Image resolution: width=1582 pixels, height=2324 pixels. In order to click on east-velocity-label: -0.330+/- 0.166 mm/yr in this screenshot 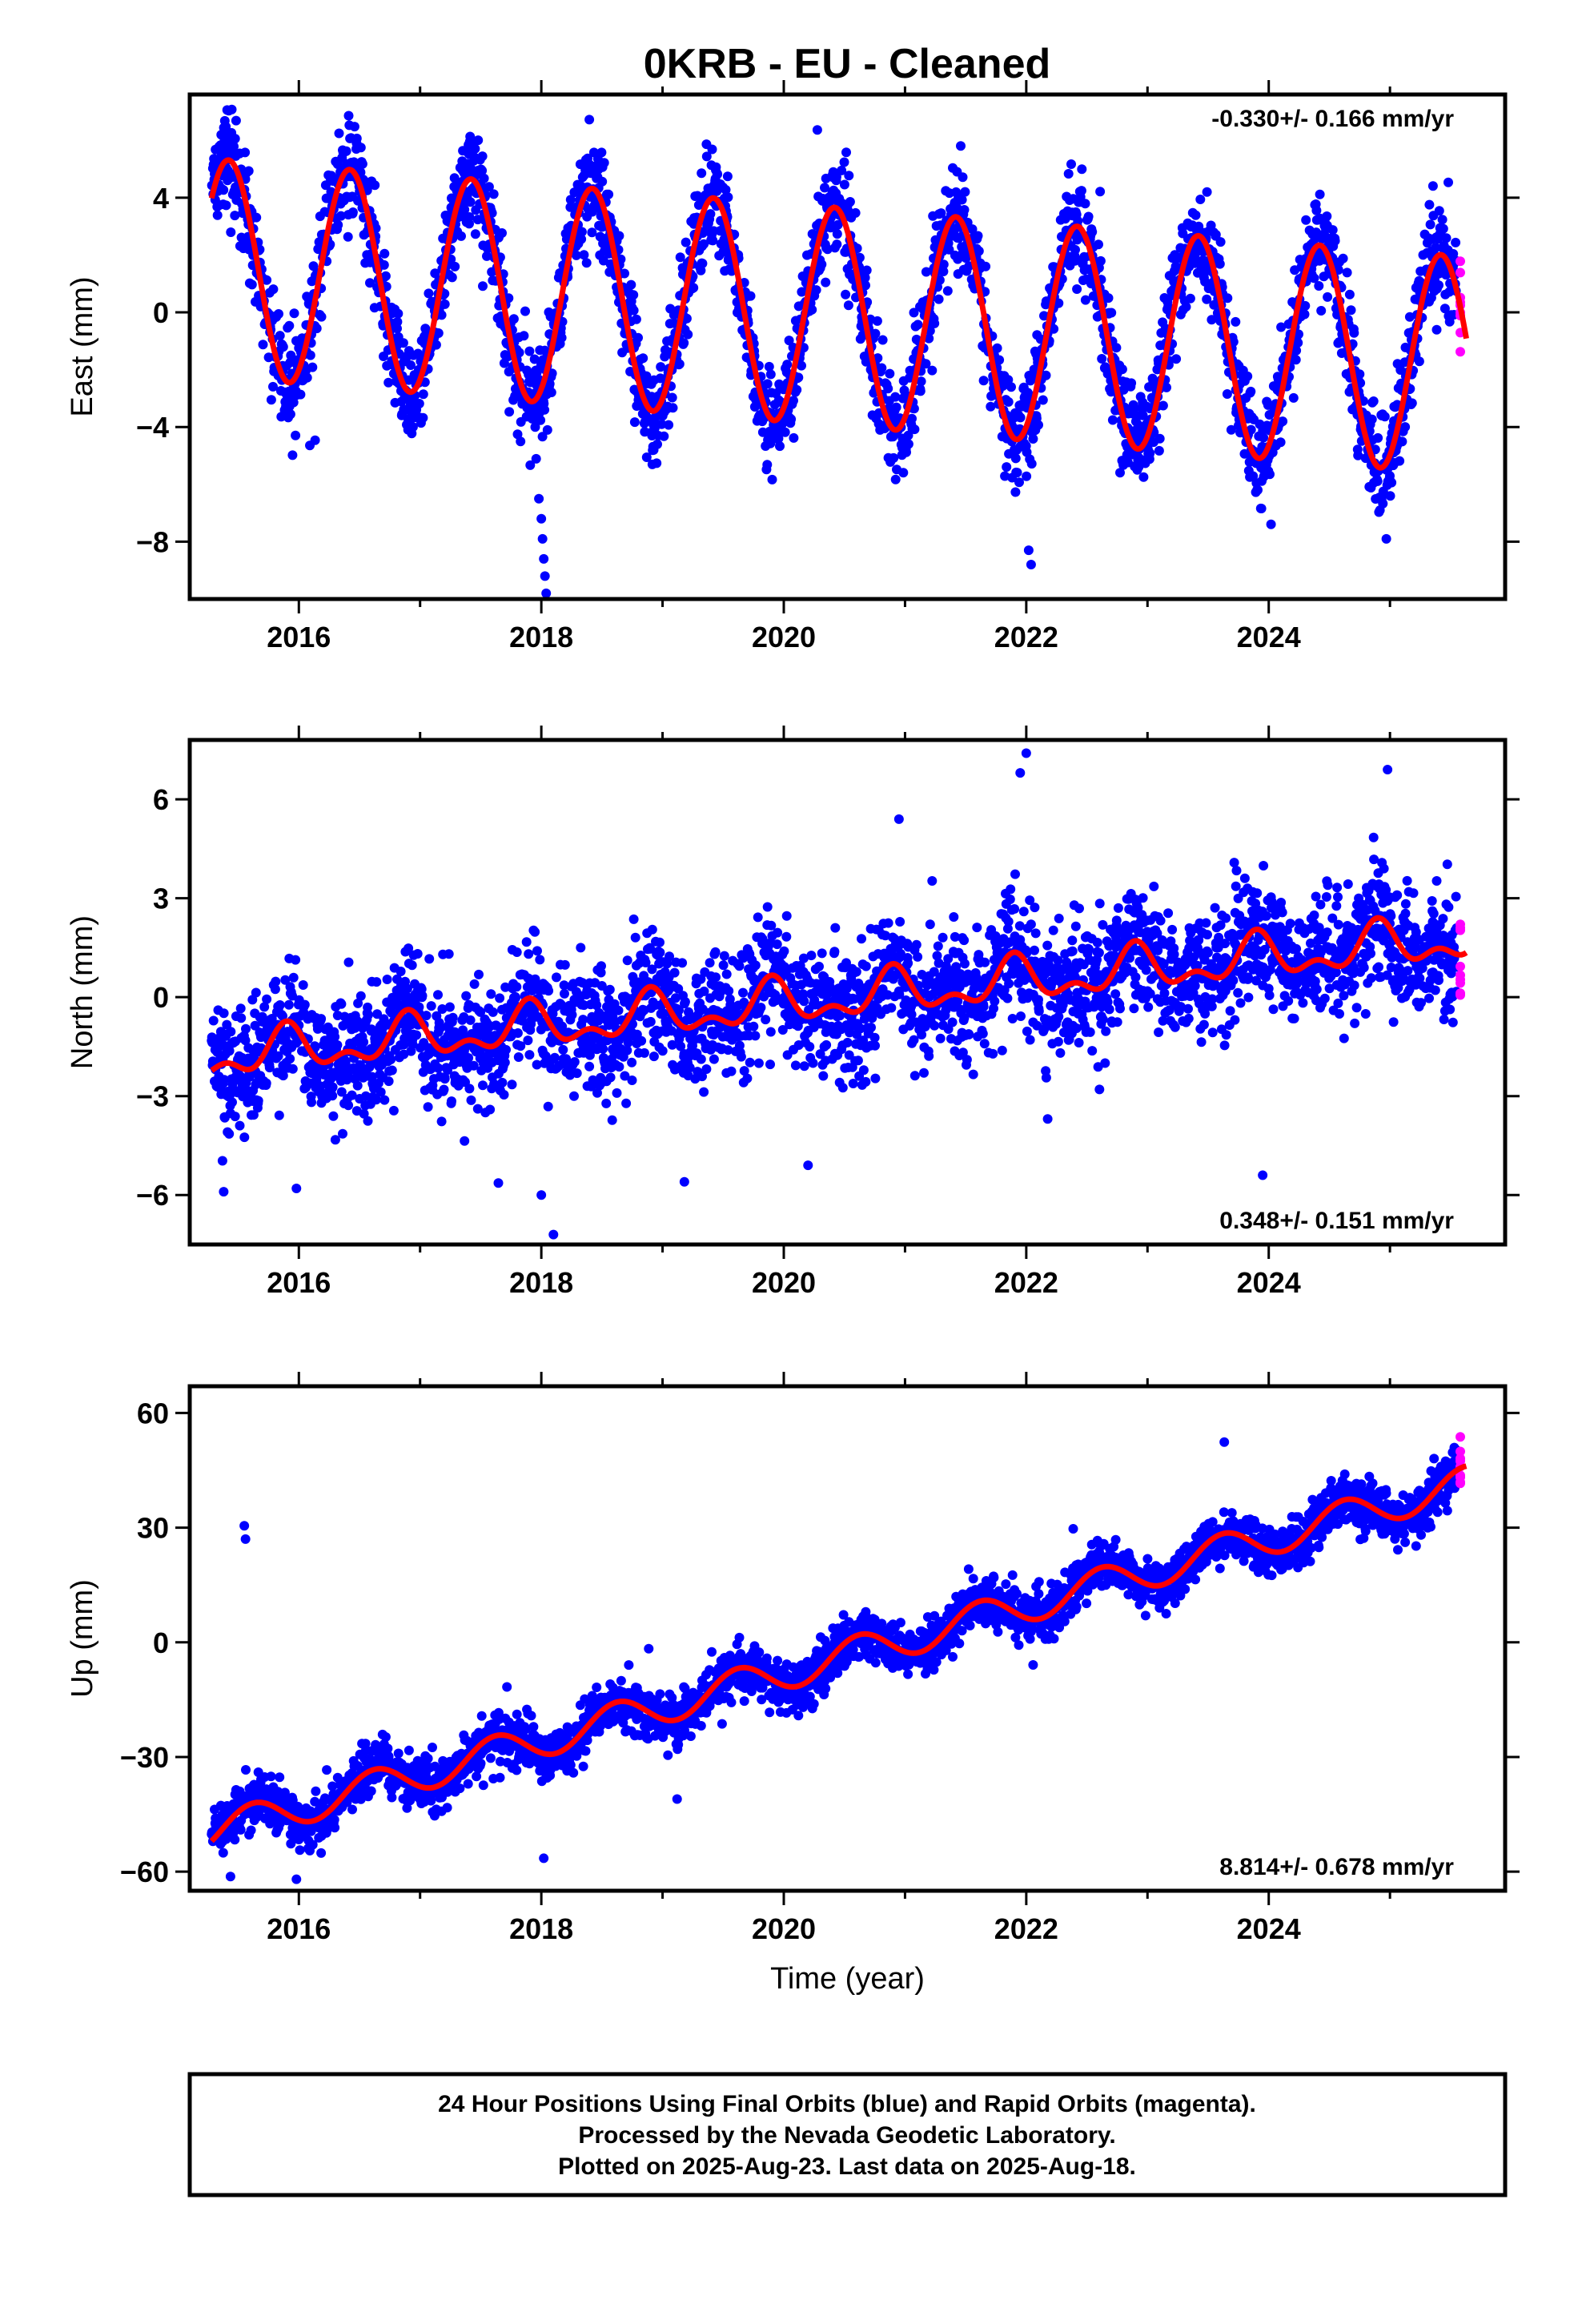, I will do `click(1332, 119)`.